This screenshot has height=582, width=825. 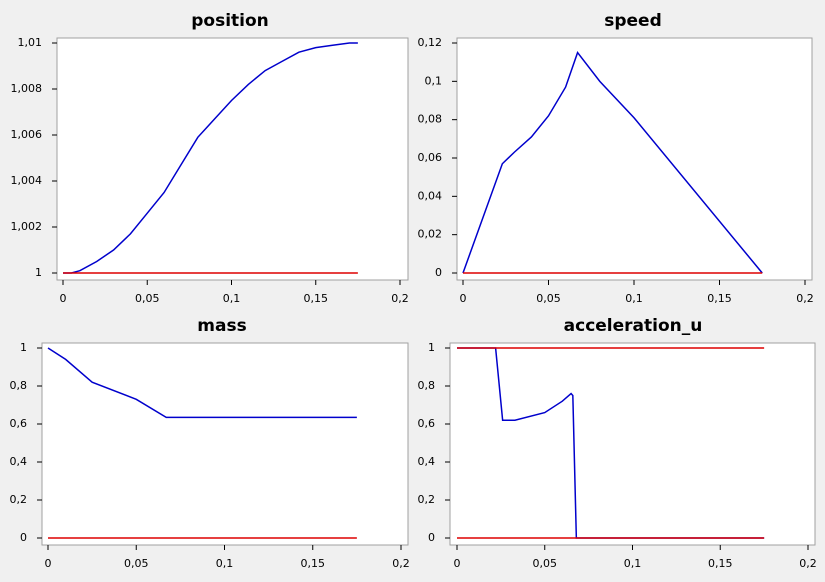 What do you see at coordinates (430, 195) in the screenshot?
I see `y-tick-label: 0,04` at bounding box center [430, 195].